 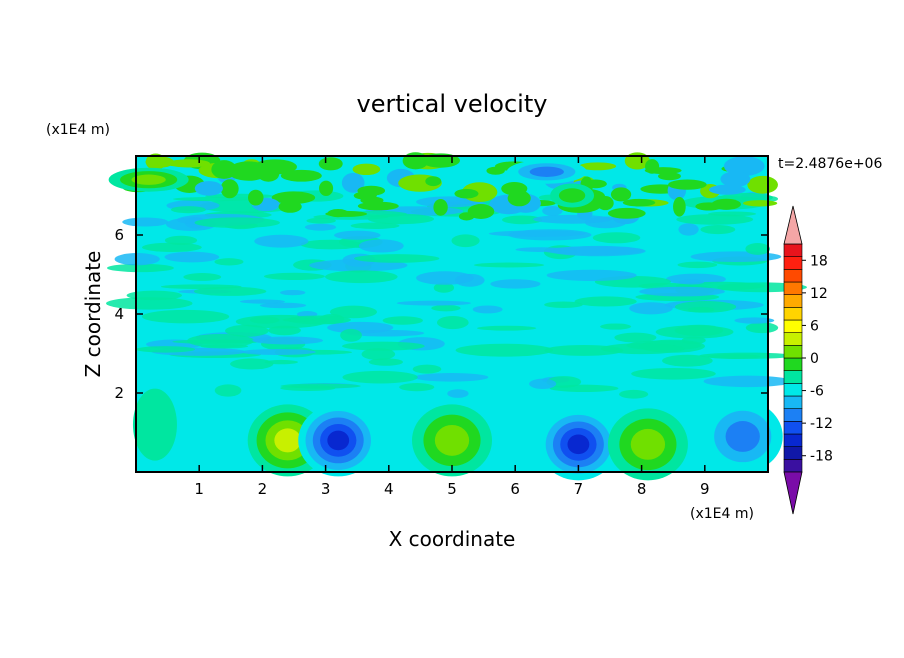 I want to click on x-tick-label: 2, so click(x=263, y=489).